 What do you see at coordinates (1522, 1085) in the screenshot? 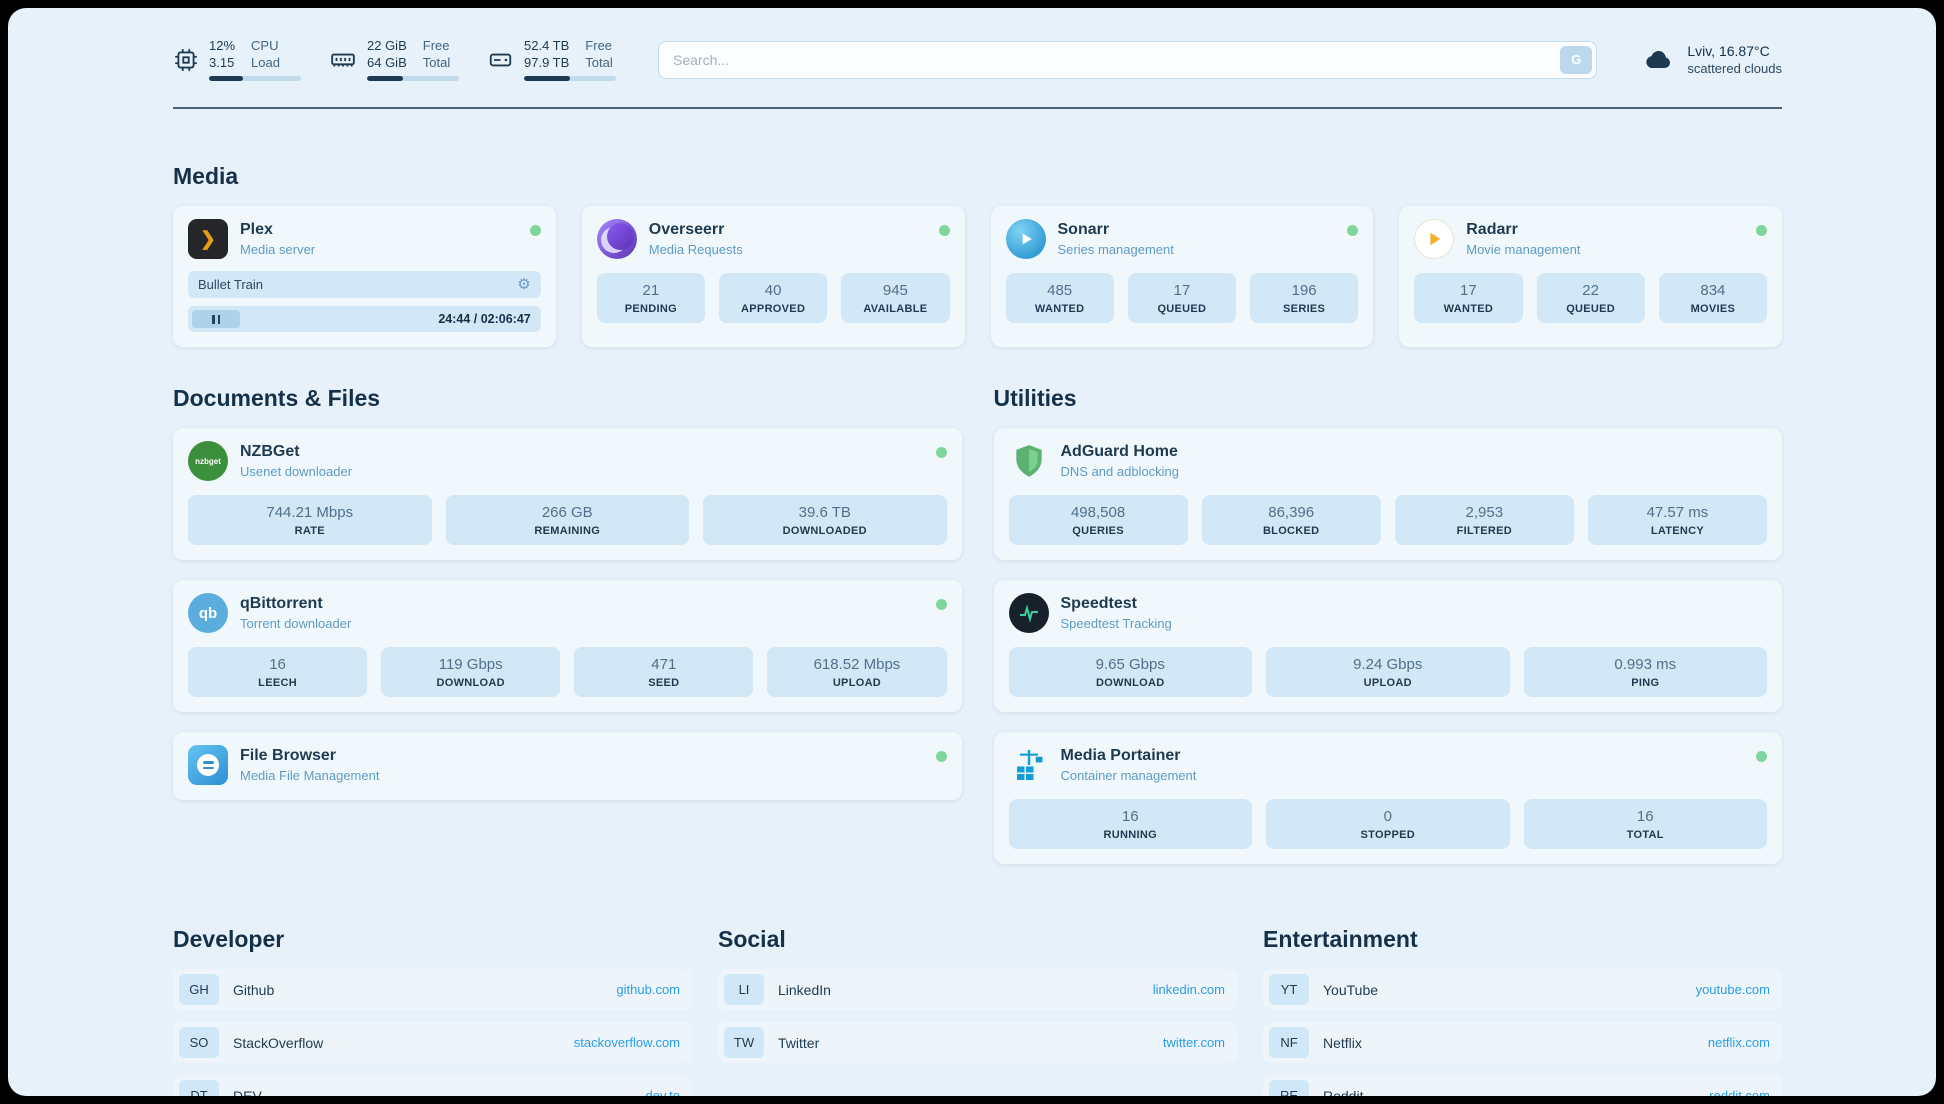
I see `bookmark-reddit: RE Reddit reddit.com` at bounding box center [1522, 1085].